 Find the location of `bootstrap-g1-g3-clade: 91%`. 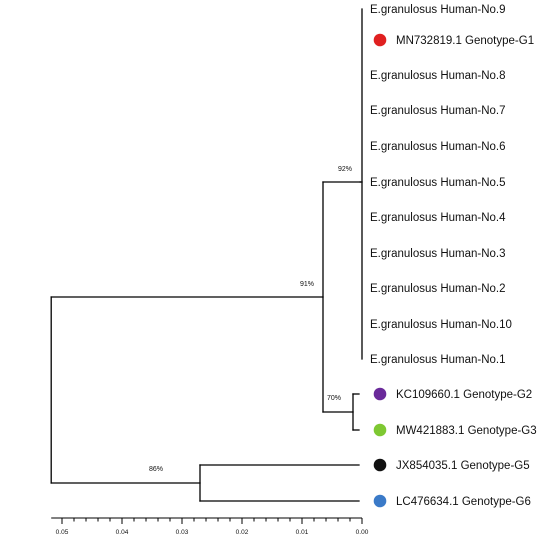

bootstrap-g1-g3-clade: 91% is located at coordinates (307, 284).